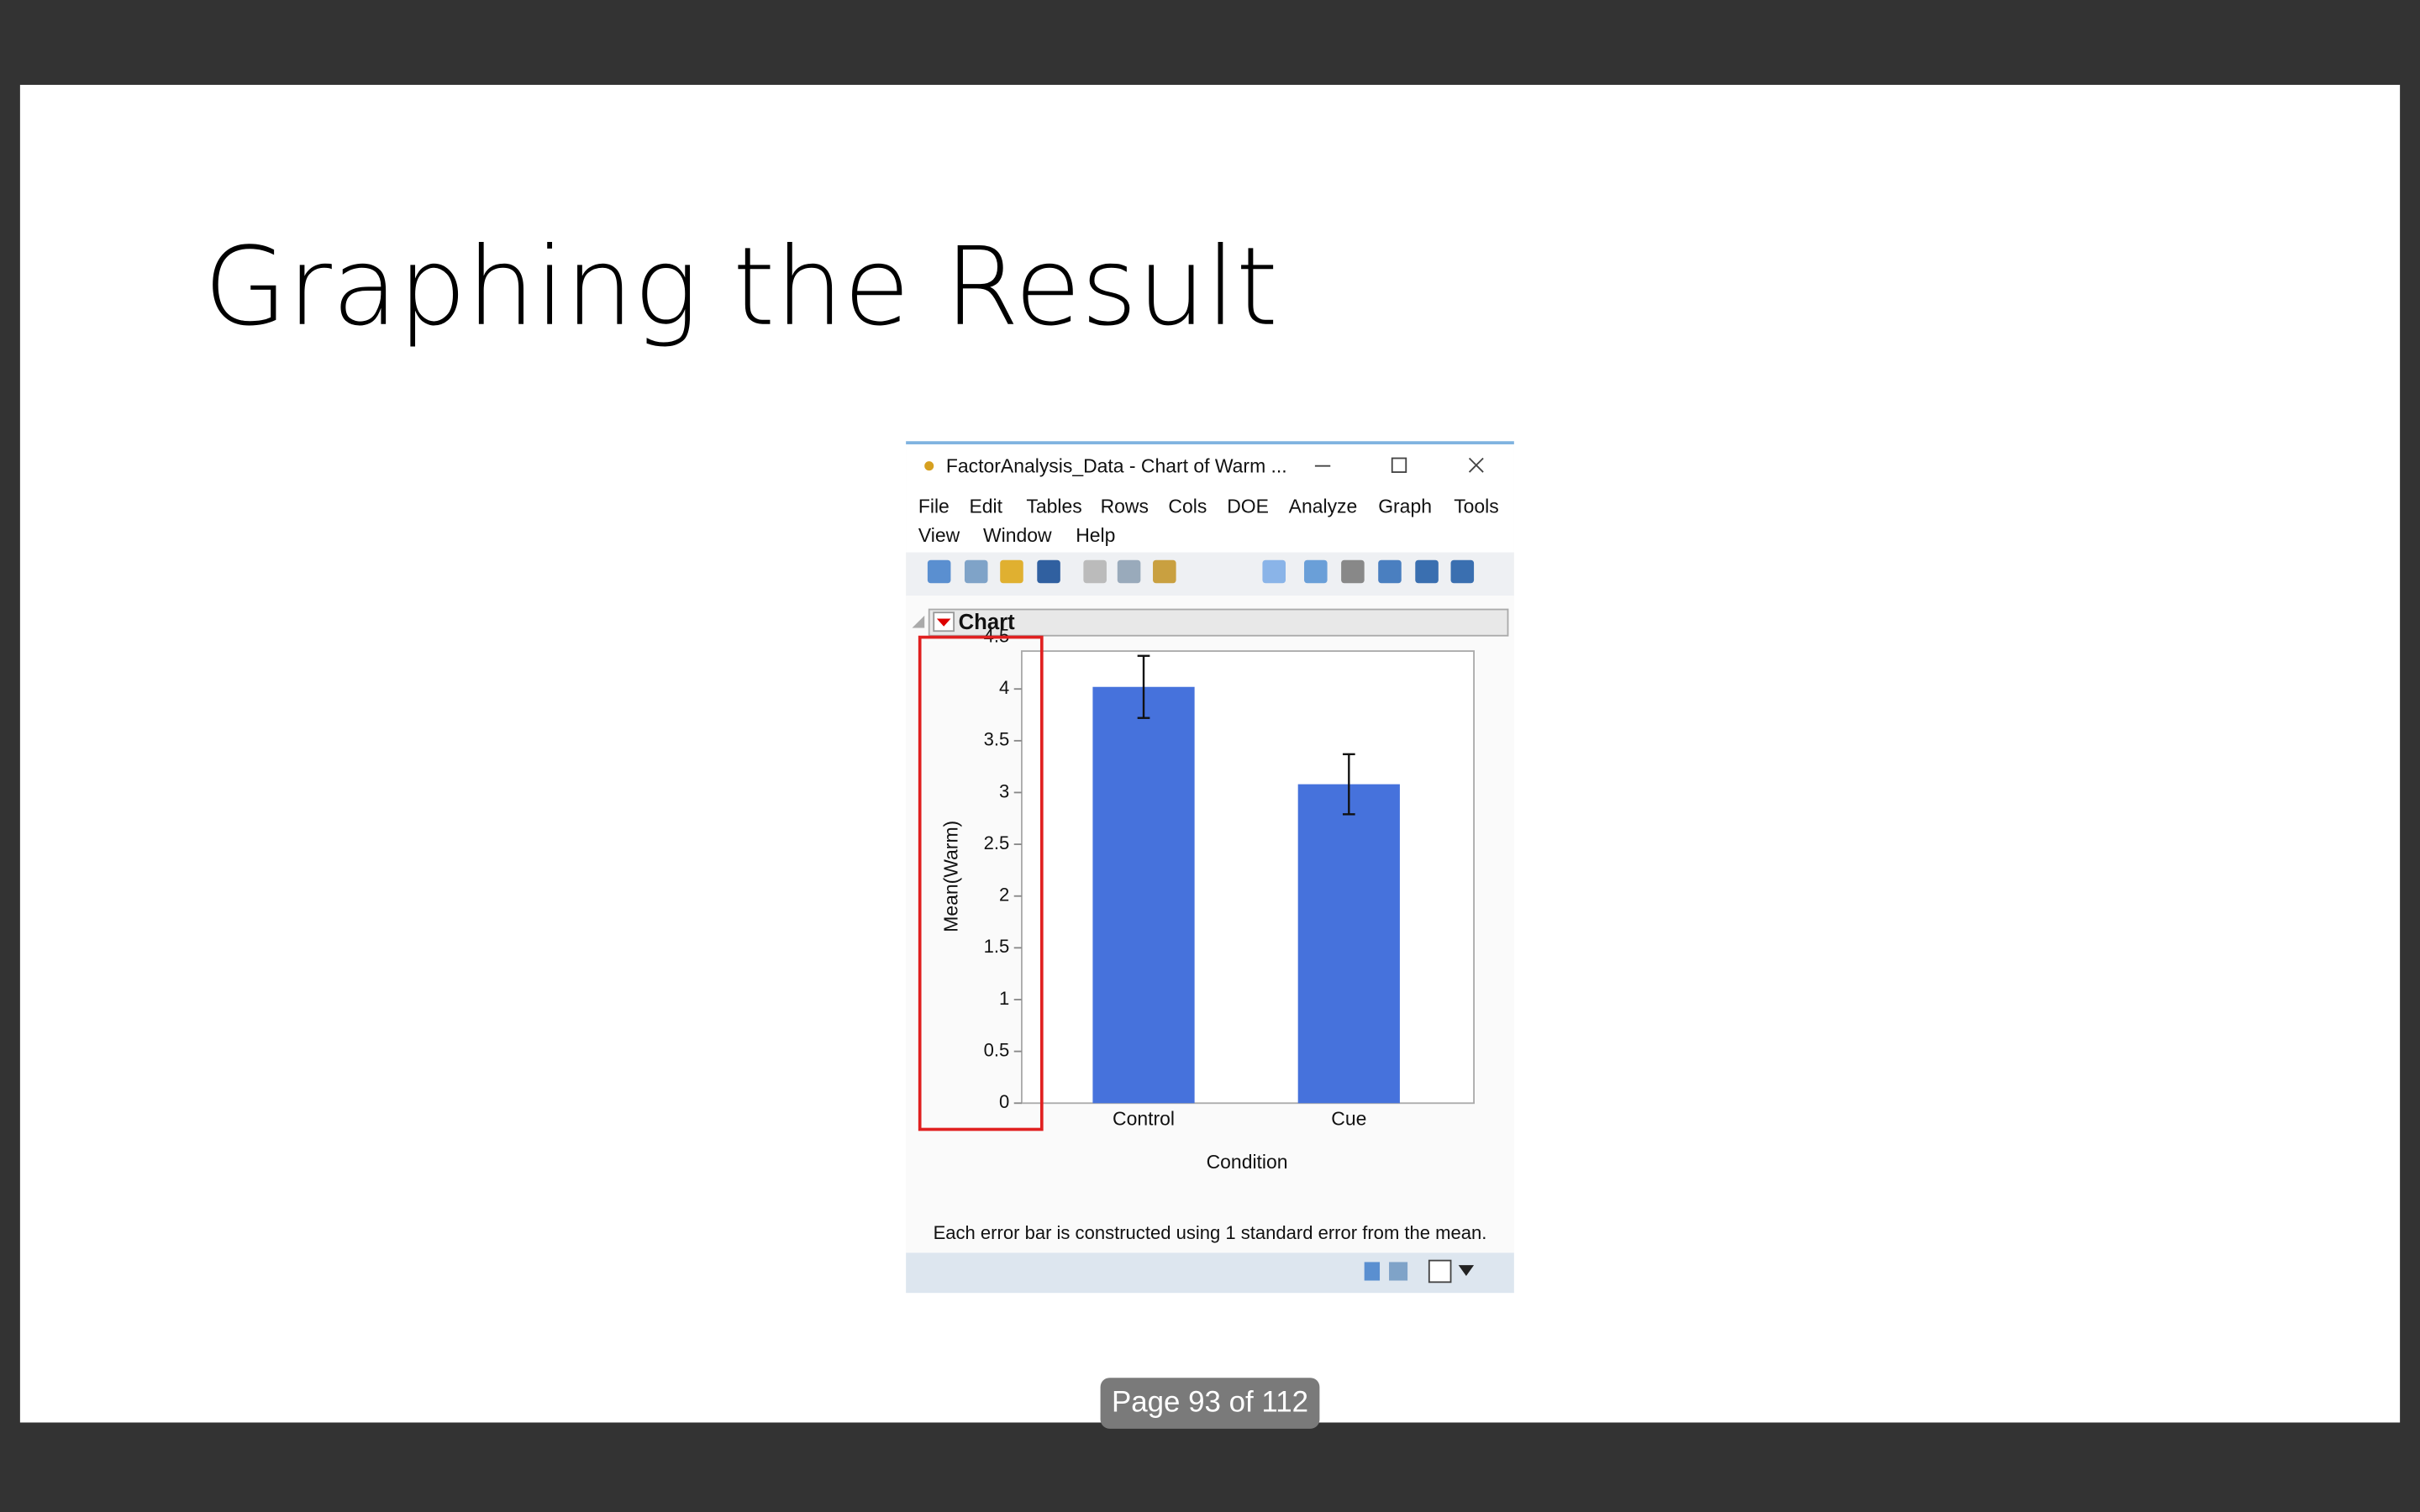 This screenshot has width=2420, height=1512. I want to click on x-tick-label: Cue, so click(1348, 1119).